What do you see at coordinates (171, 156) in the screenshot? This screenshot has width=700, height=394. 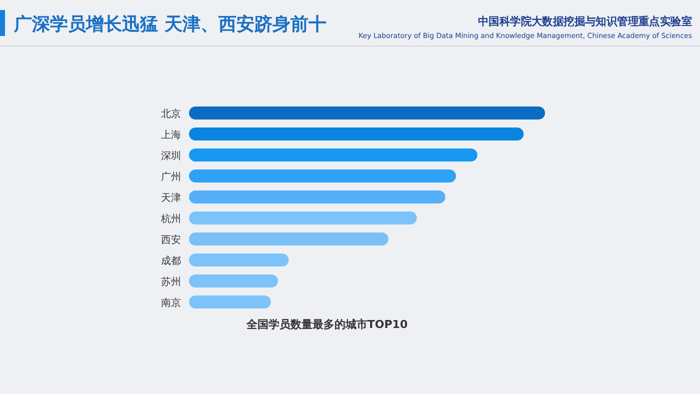 I see `y-tick-label: 深圳` at bounding box center [171, 156].